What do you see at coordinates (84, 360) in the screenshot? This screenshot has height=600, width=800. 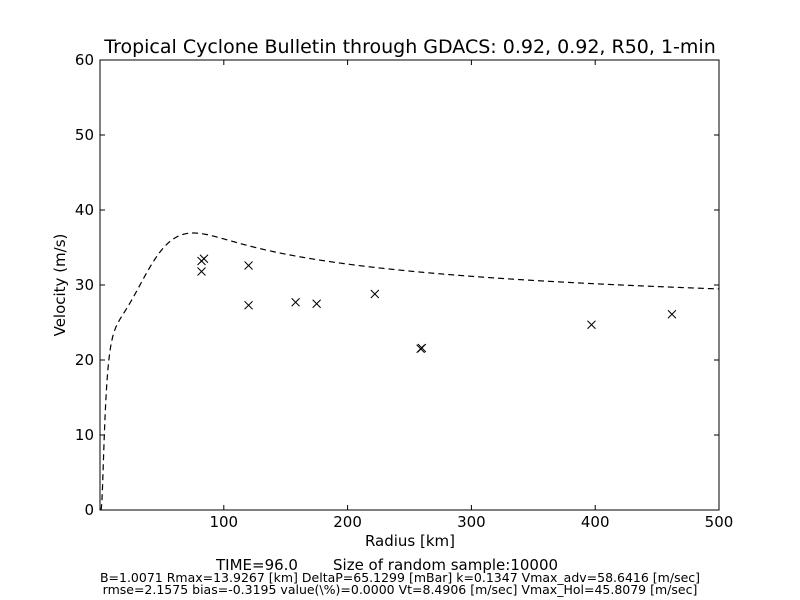 I see `y-tick-label: 20` at bounding box center [84, 360].